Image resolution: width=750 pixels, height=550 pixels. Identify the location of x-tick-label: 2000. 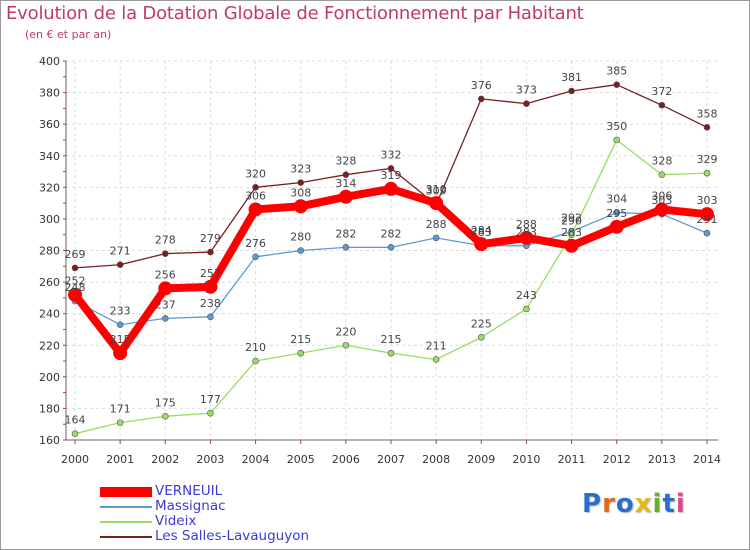
(75, 459).